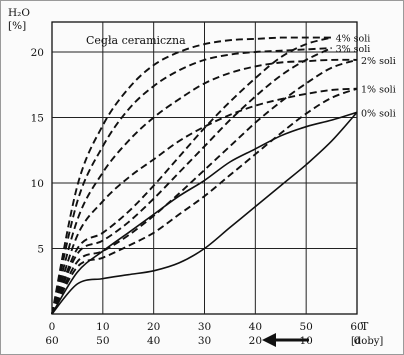 The image size is (404, 355). I want to click on series-label: 0% soli, so click(378, 113).